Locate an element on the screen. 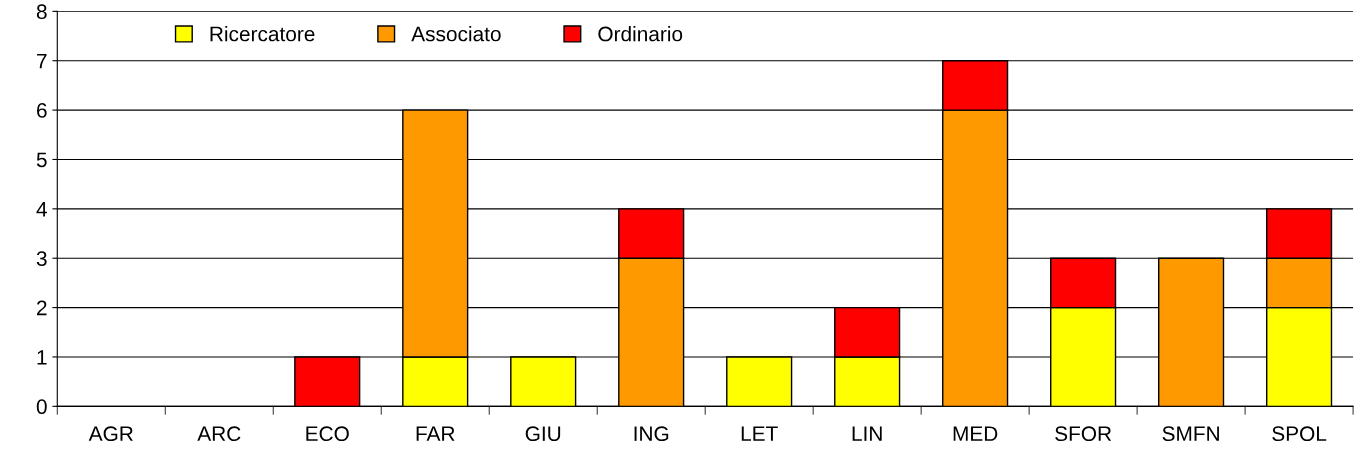 This screenshot has width=1364, height=454. legend-label: Ordinario is located at coordinates (640, 34).